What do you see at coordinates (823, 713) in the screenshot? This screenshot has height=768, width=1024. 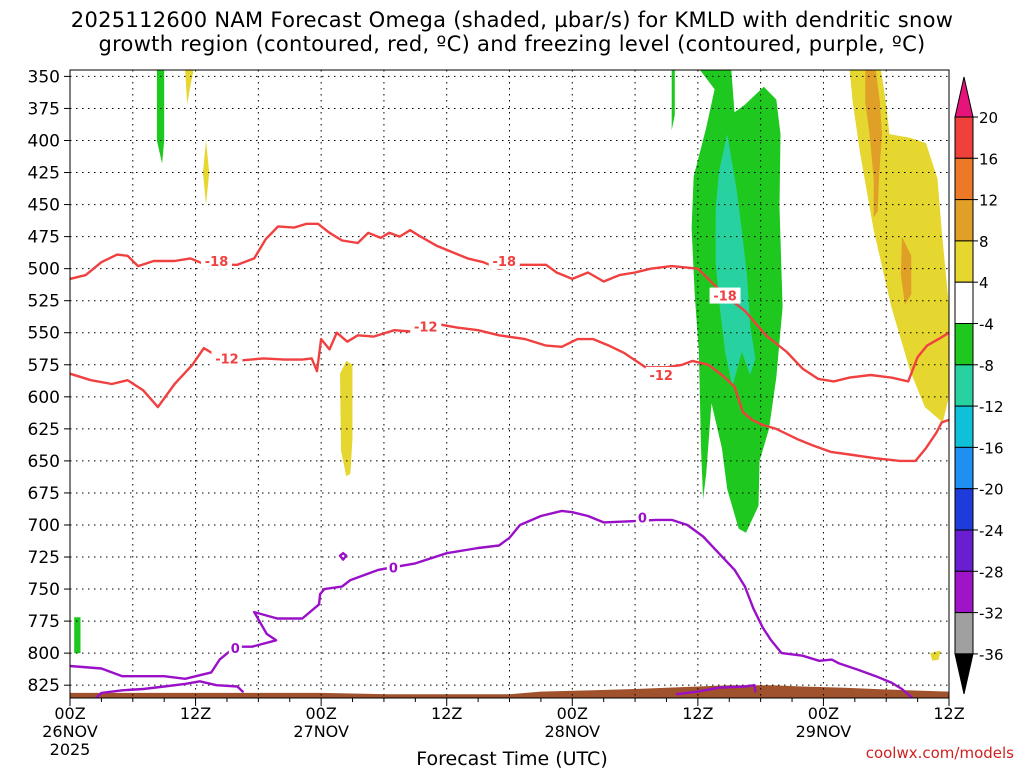 I see `x-tick-label-72h: 00Z` at bounding box center [823, 713].